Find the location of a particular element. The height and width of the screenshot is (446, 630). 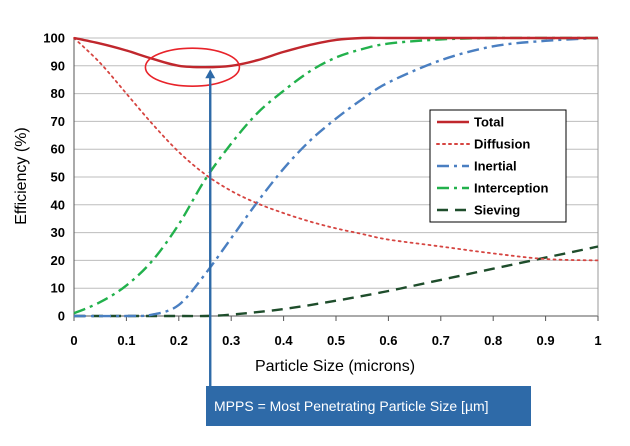

y-tick-labels: 0 10 20 30 40 50 60 70 80 90 100 is located at coordinates (54, 177).